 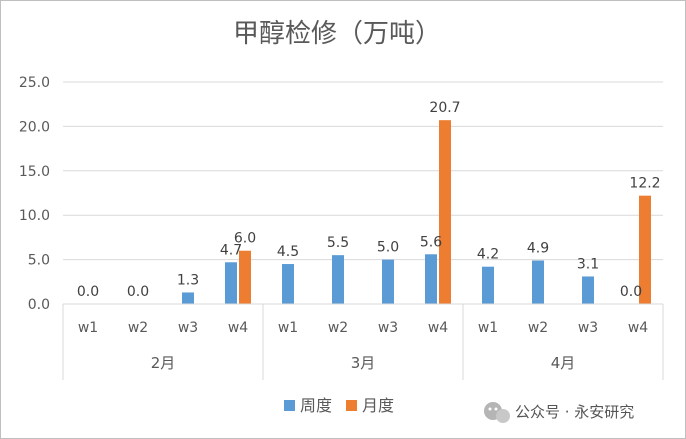 What do you see at coordinates (538, 248) in the screenshot?
I see `data-label: 4.9` at bounding box center [538, 248].